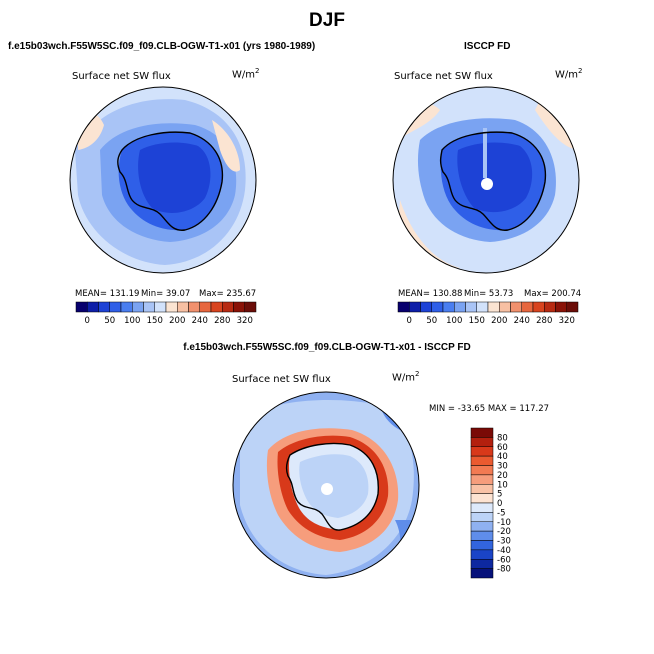 This screenshot has width=654, height=654. What do you see at coordinates (499, 495) in the screenshot?
I see `panel3-colorbar-tick-label: 5` at bounding box center [499, 495].